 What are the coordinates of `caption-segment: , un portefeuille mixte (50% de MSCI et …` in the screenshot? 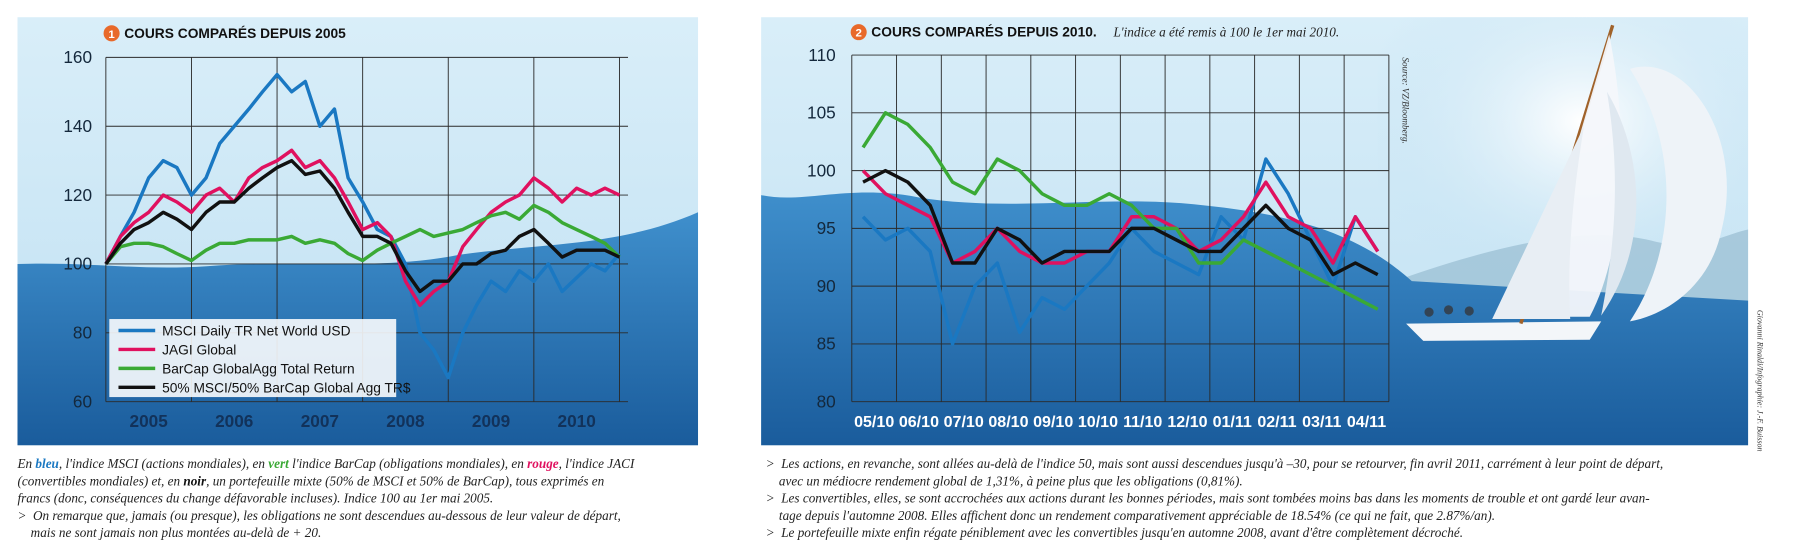 It's located at (405, 480).